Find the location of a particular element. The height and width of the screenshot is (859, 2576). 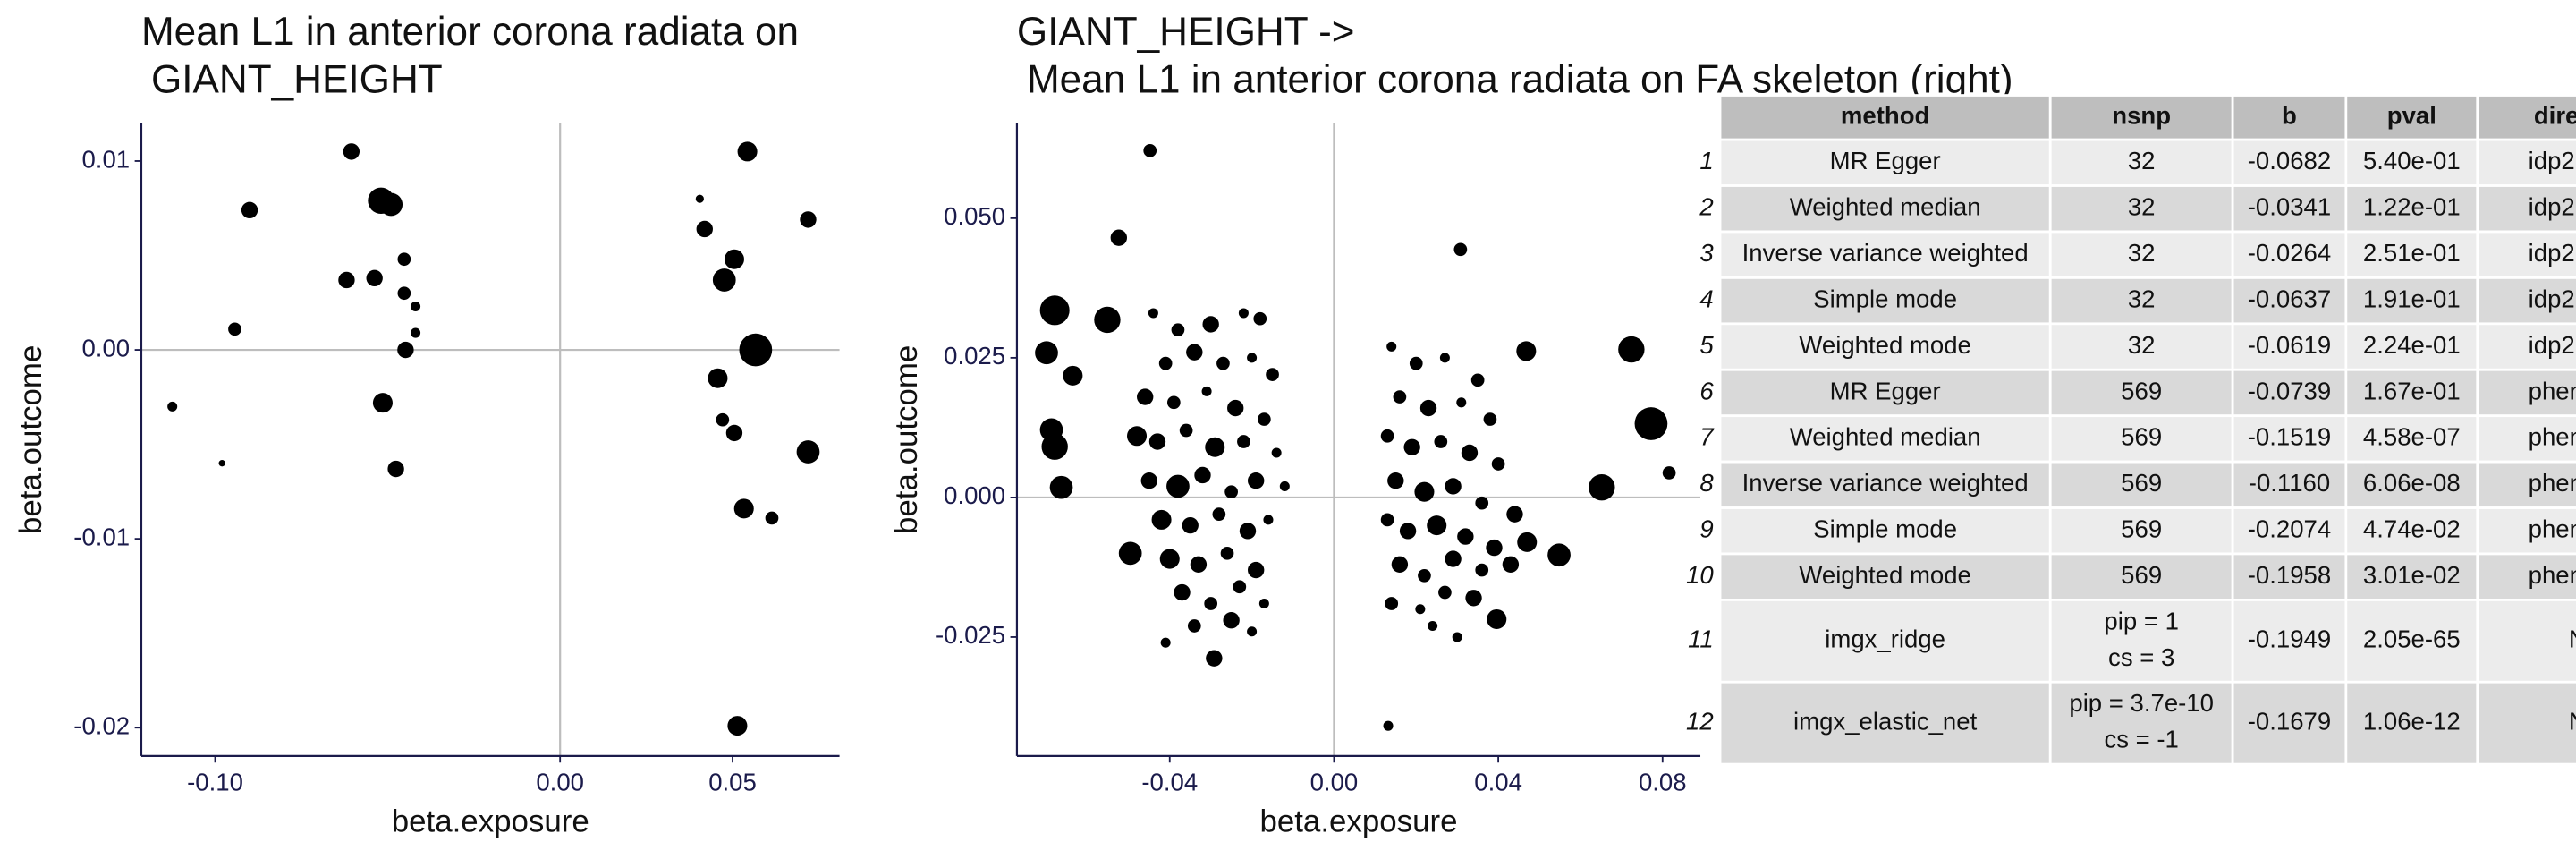

cell-text: Weighted median is located at coordinates (1885, 207).